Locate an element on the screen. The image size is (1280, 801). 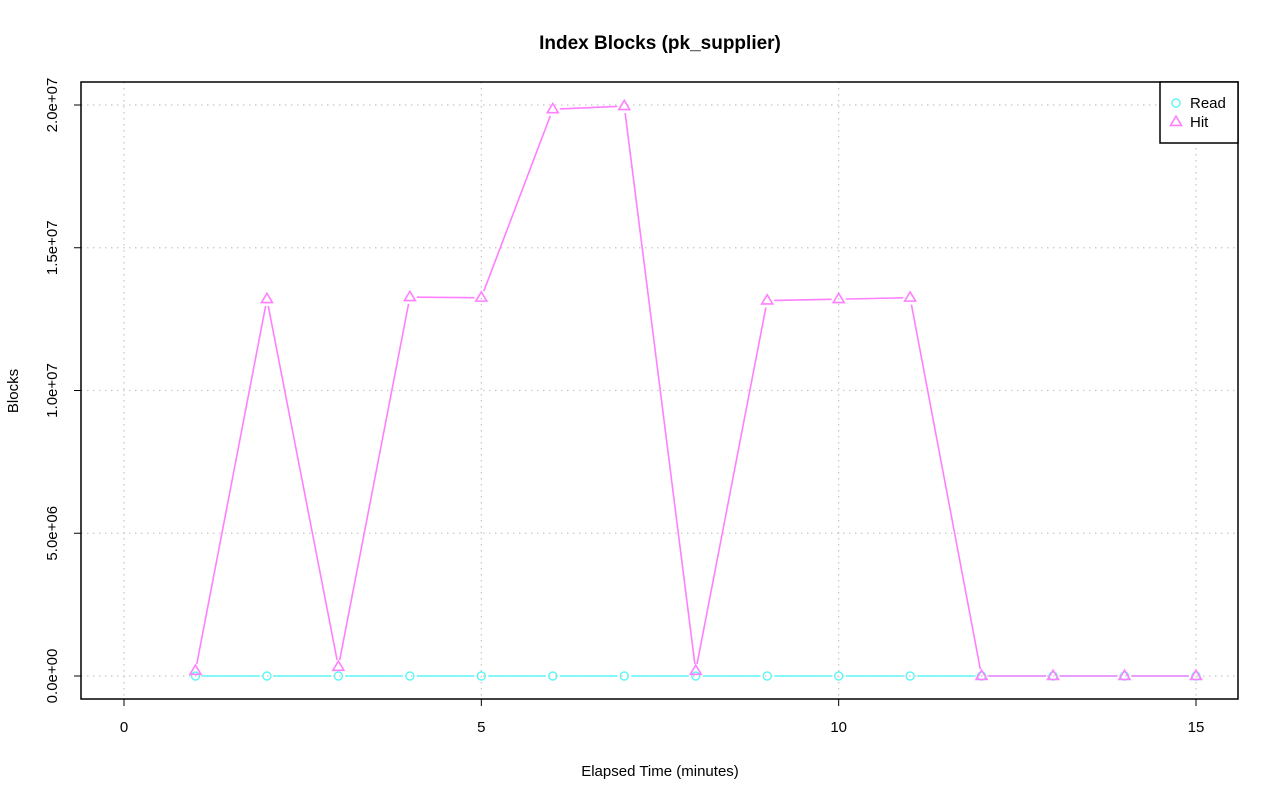
y-tick-label: 5.0e+06 is located at coordinates (52, 533).